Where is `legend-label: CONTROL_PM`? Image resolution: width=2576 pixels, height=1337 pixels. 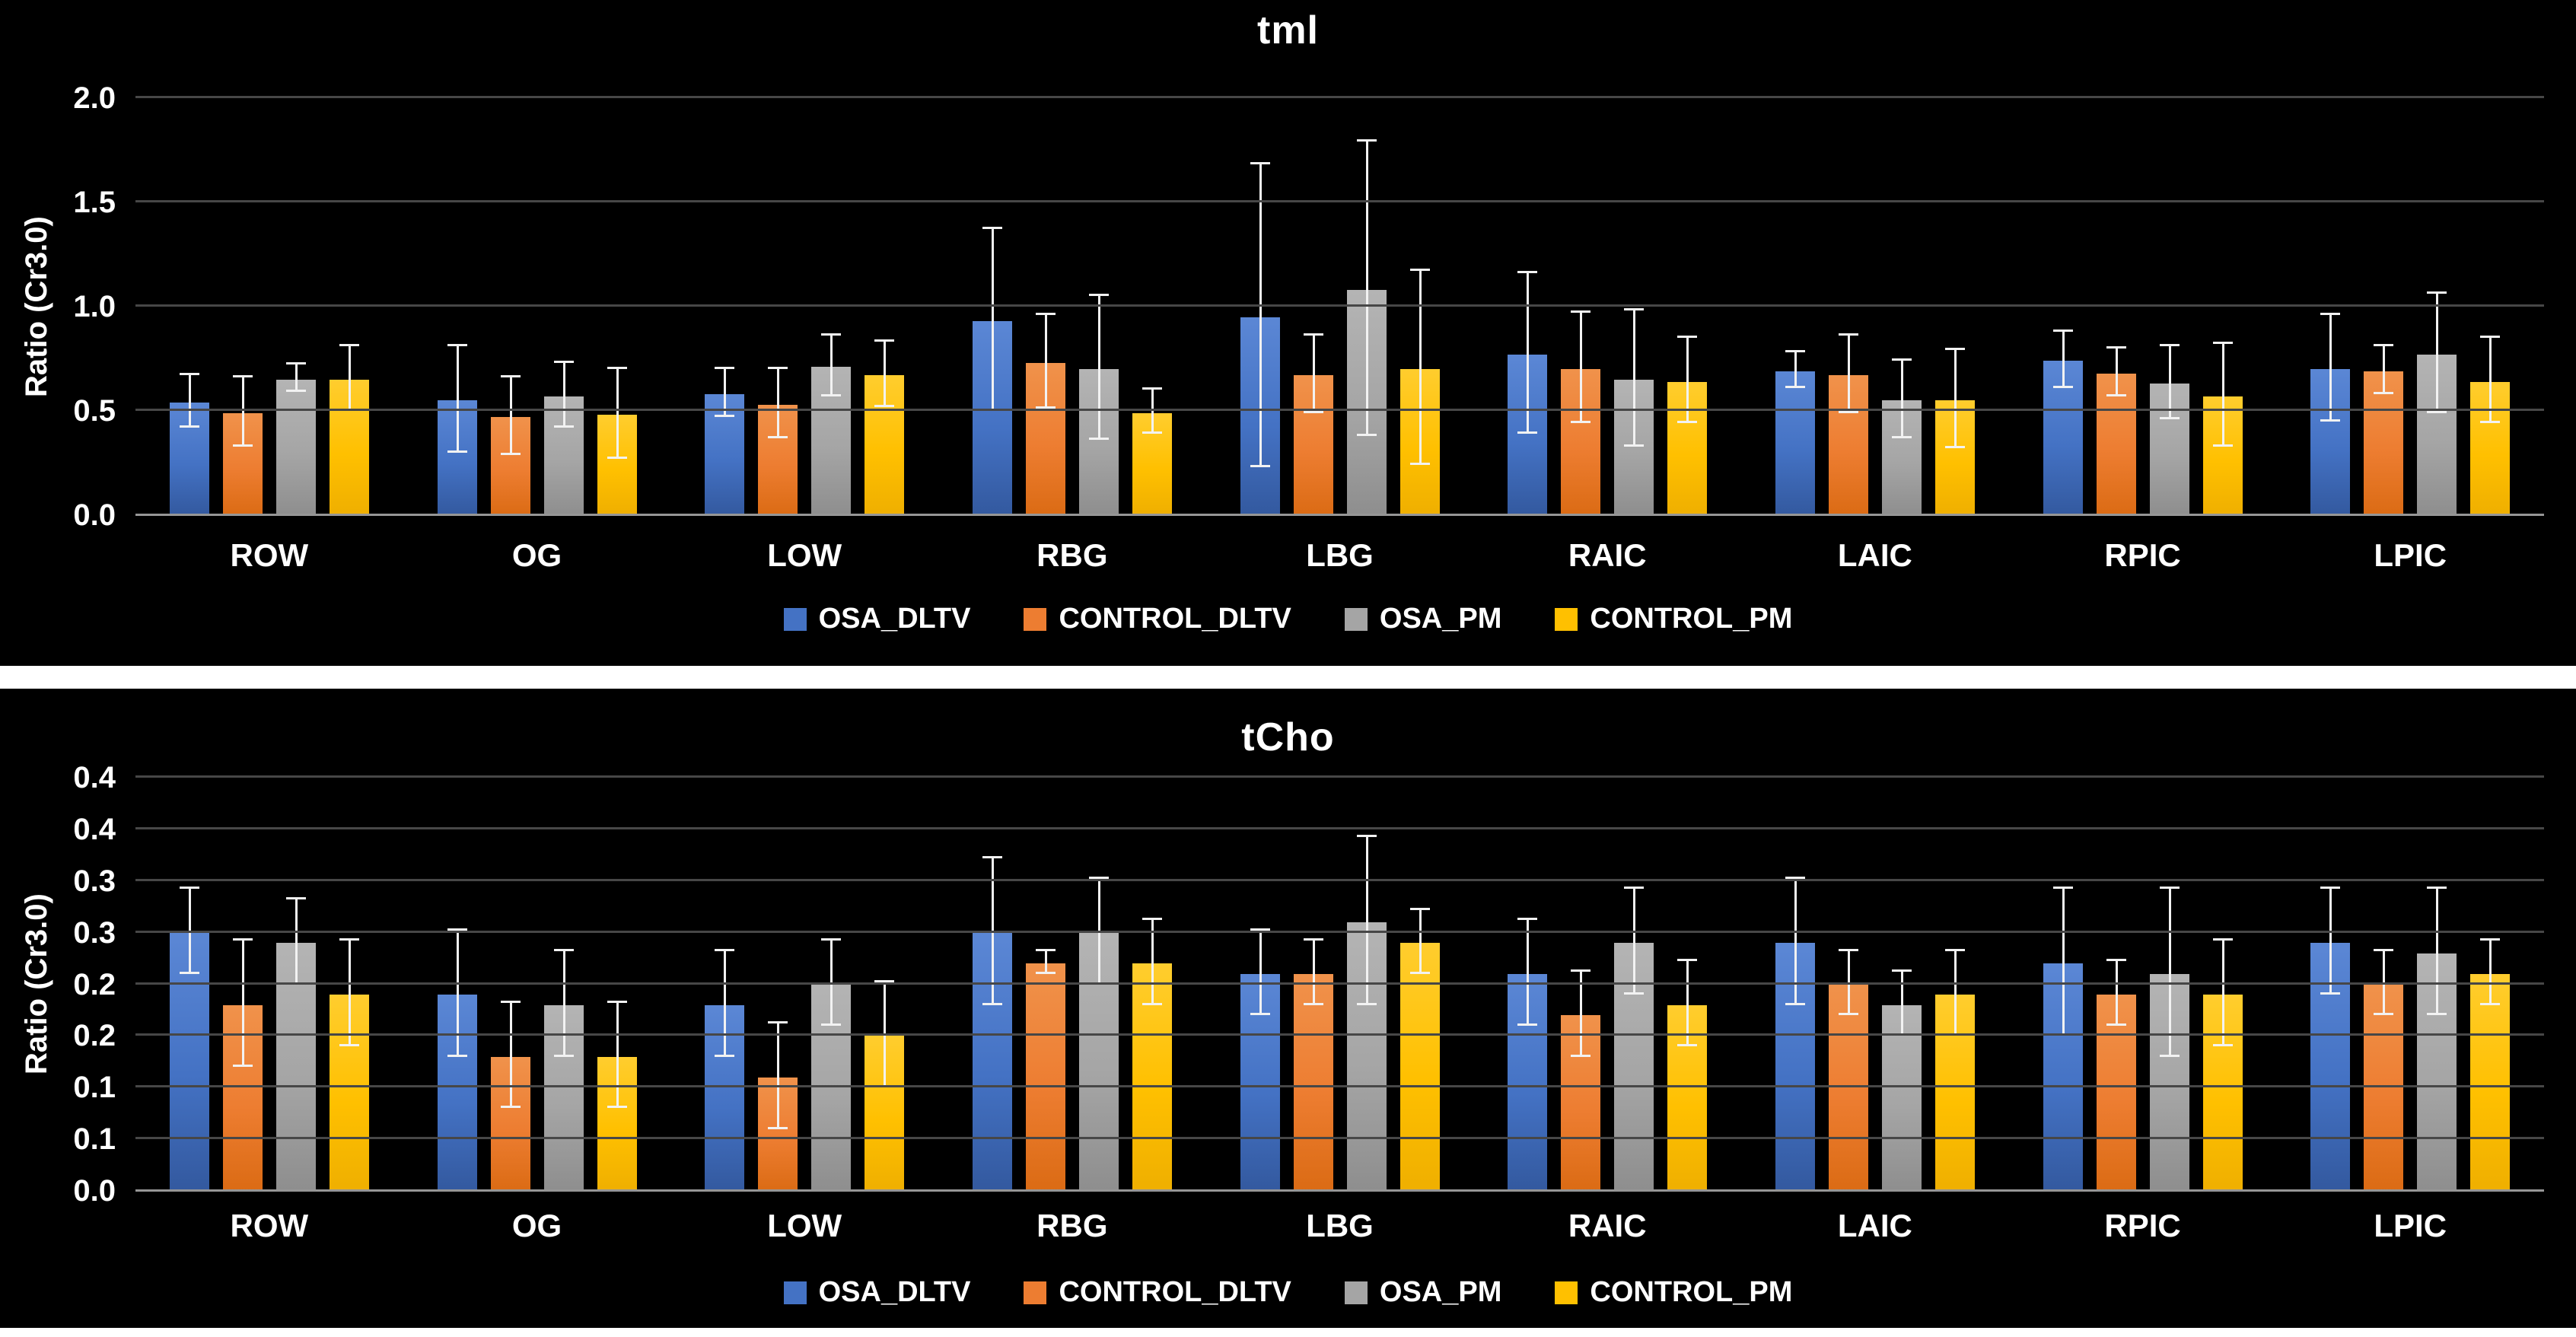 legend-label: CONTROL_PM is located at coordinates (1691, 619).